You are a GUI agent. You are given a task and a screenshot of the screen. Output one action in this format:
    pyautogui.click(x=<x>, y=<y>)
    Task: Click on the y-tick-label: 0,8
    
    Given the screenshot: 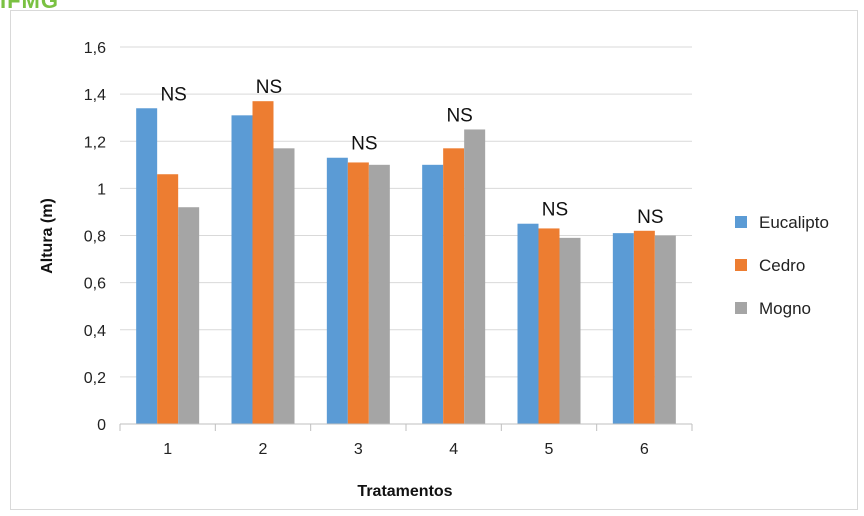 What is the action you would take?
    pyautogui.click(x=95, y=237)
    